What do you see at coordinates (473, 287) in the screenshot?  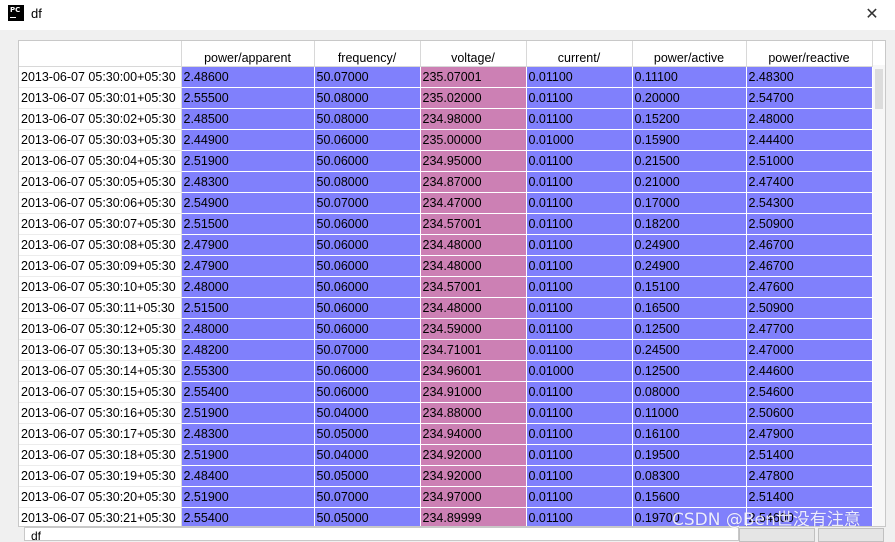 I see `table-cell: 234.57001` at bounding box center [473, 287].